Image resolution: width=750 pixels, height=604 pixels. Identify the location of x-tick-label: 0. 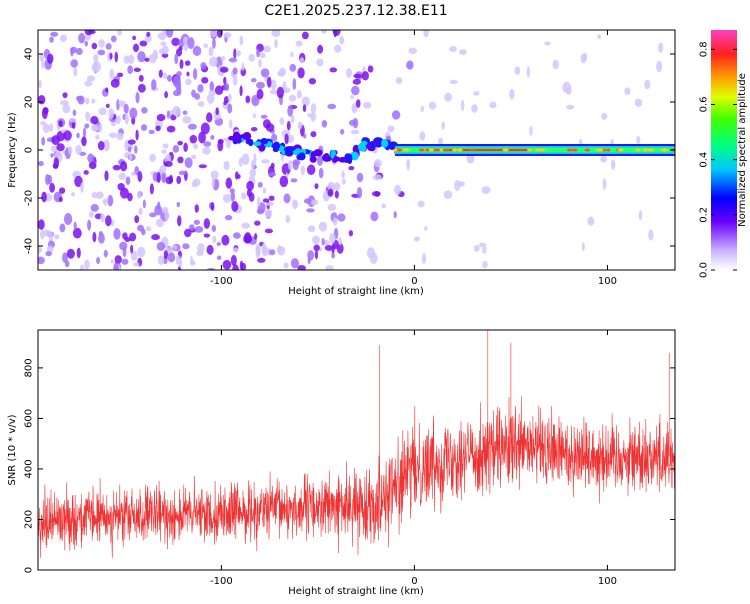
(414, 281).